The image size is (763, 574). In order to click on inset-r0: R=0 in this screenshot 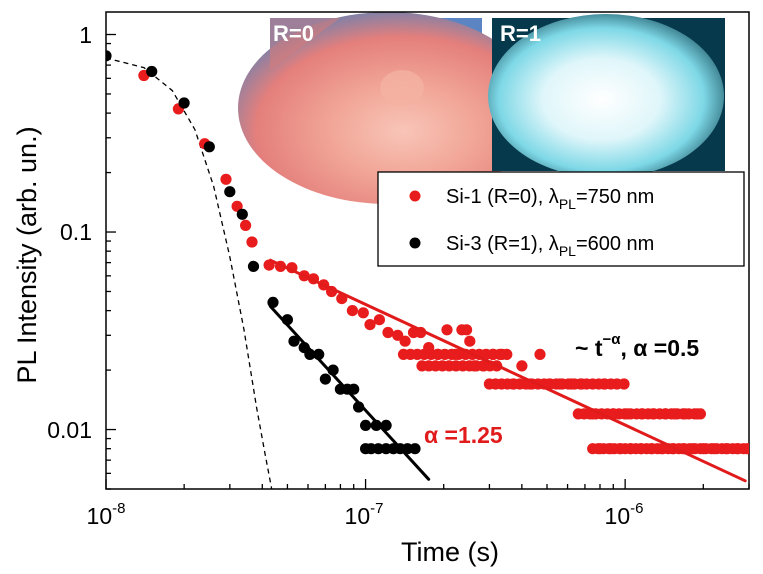, I will do `click(388, 108)`.